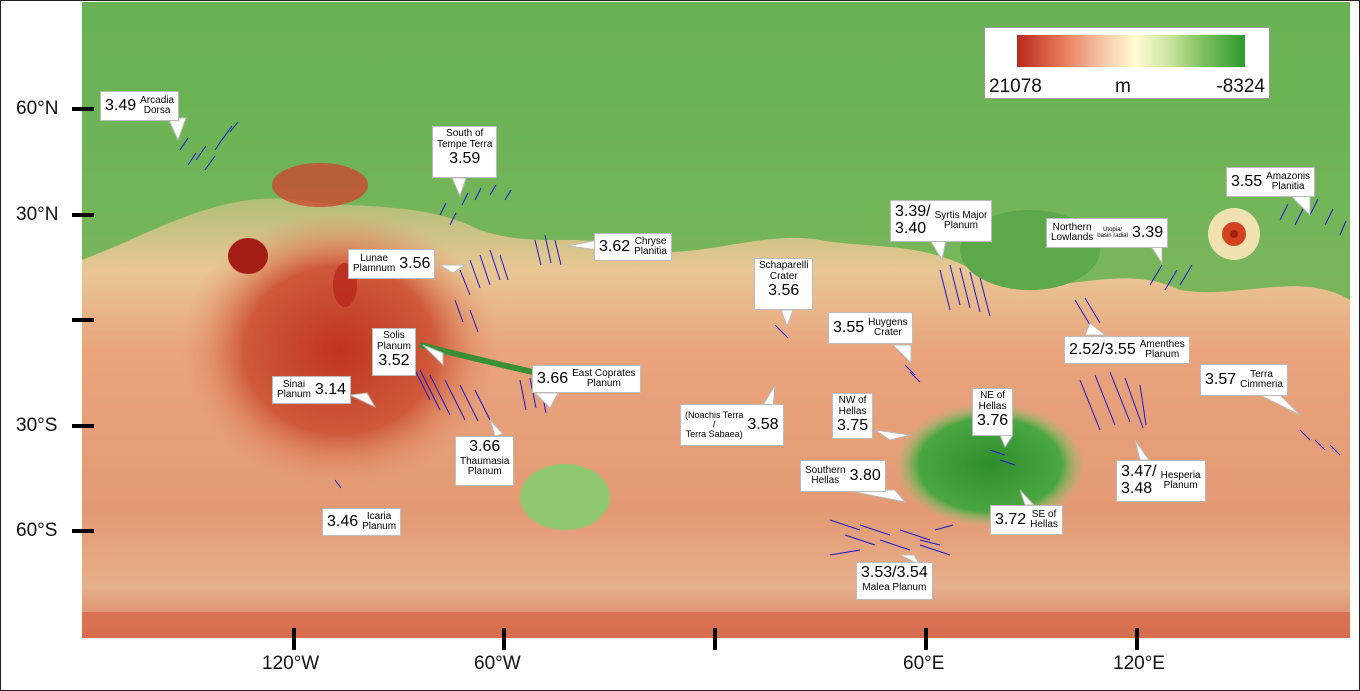  Describe the element at coordinates (894, 581) in the screenshot. I see `label-malea: 3.53/3.54 Malea Planum` at that location.